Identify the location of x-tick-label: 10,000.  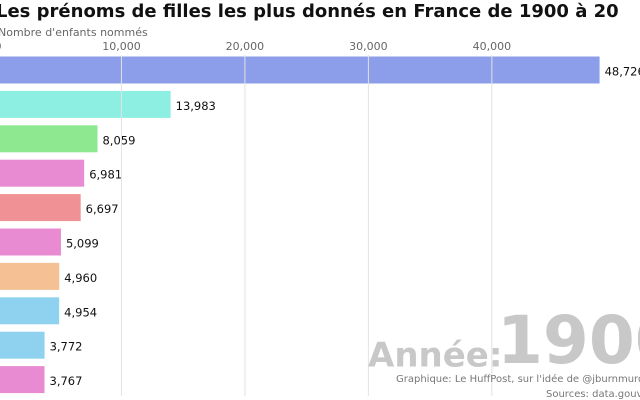
(121, 46).